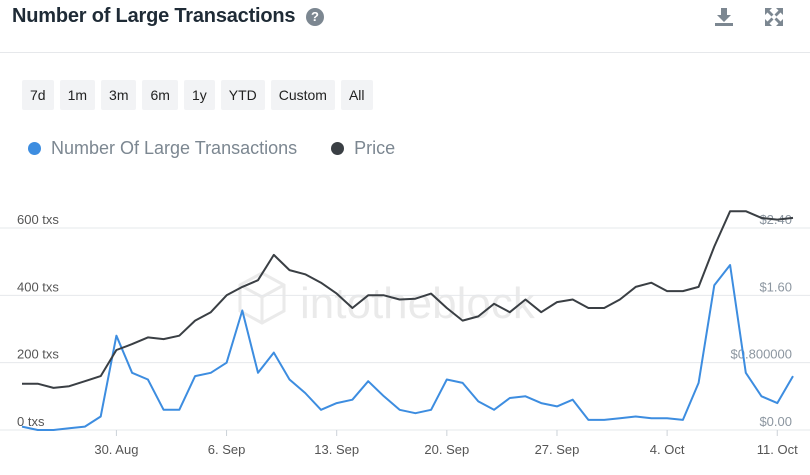  I want to click on legend-dot-transactions, so click(34, 148).